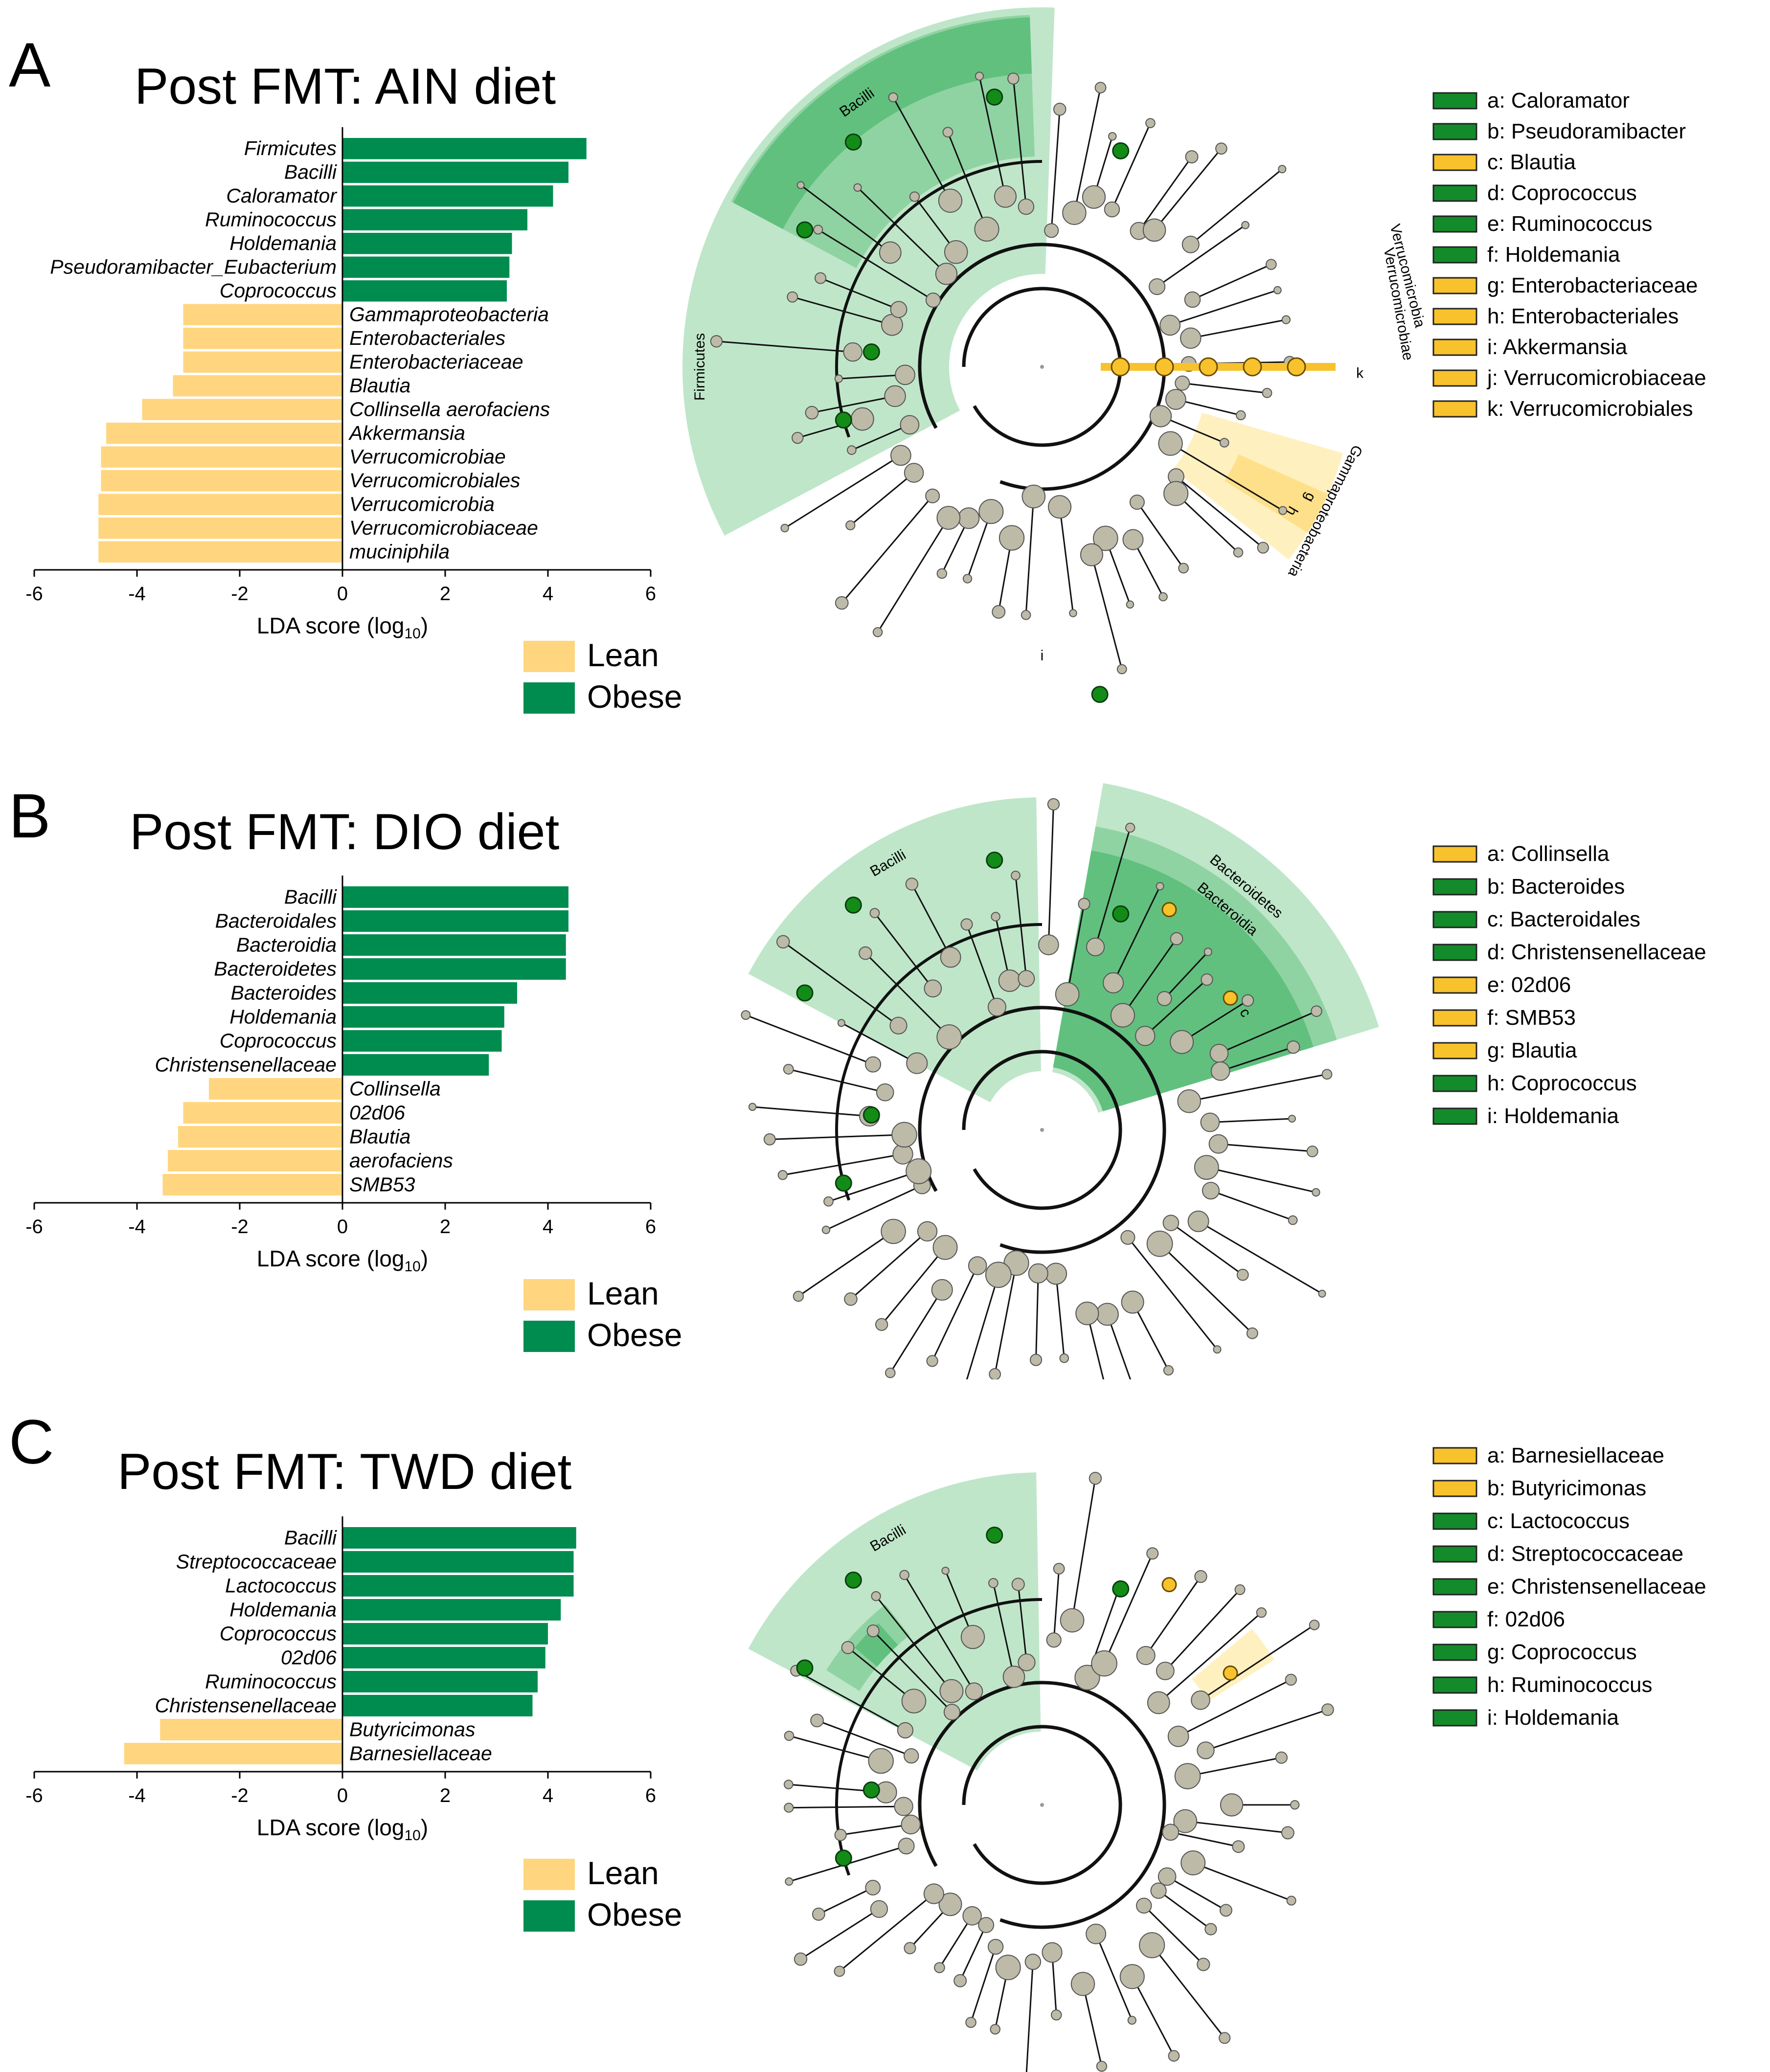  Describe the element at coordinates (283, 1609) in the screenshot. I see `bar-label: Holdemania` at that location.